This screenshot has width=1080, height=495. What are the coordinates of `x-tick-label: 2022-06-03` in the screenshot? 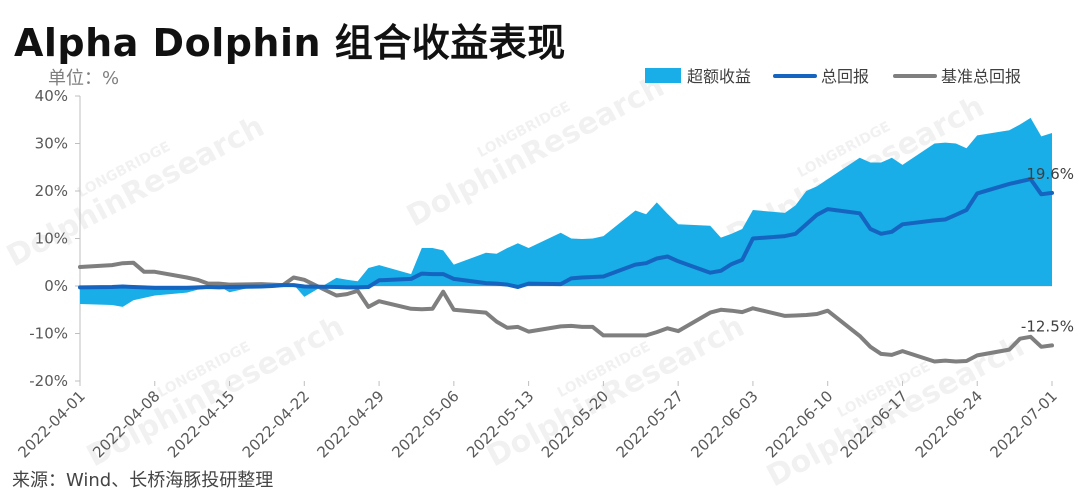 It's located at (724, 424).